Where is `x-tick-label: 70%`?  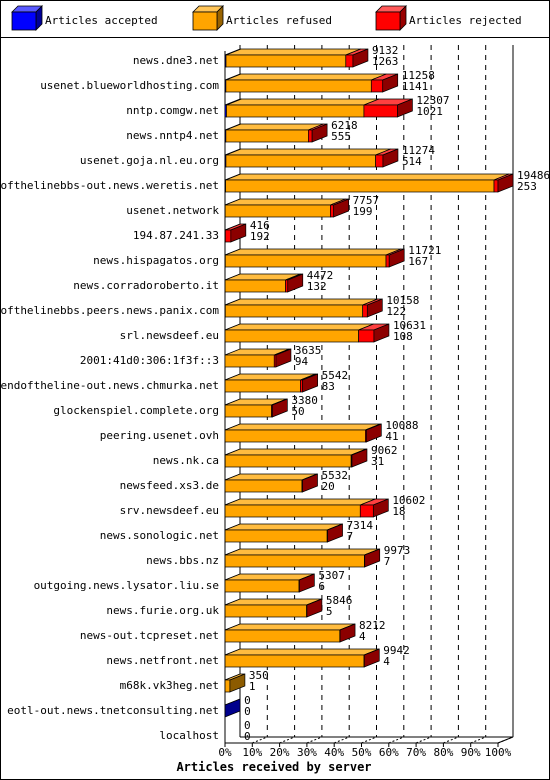
x-tick-label: 70% is located at coordinates (416, 752).